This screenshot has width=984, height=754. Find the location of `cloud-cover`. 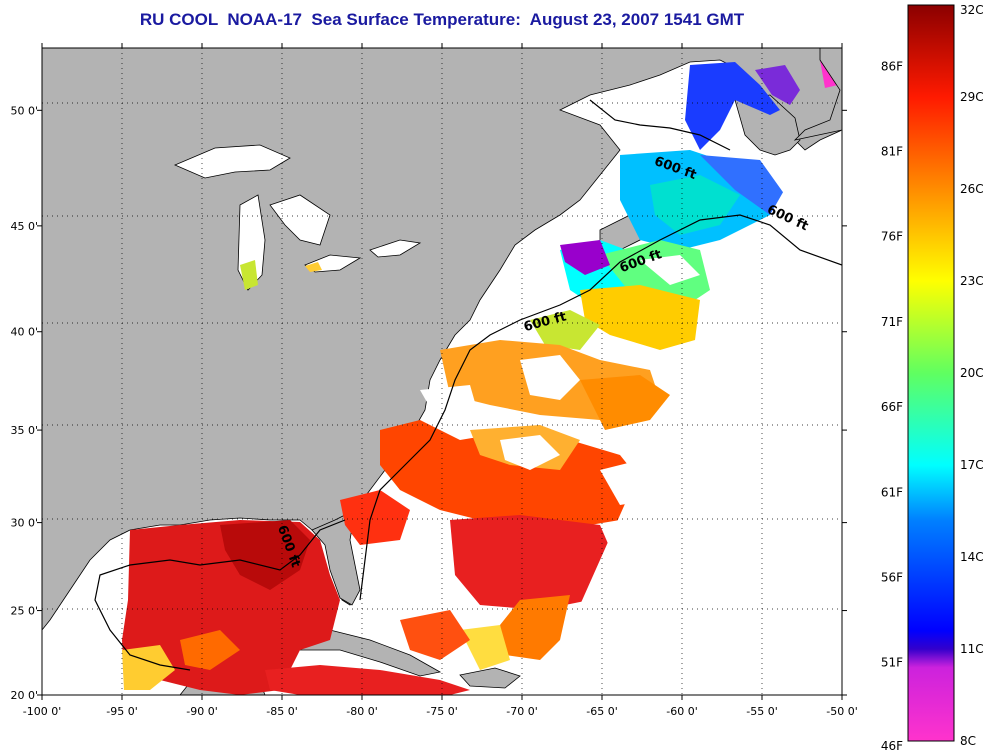

cloud-cover is located at coordinates (540, 425).